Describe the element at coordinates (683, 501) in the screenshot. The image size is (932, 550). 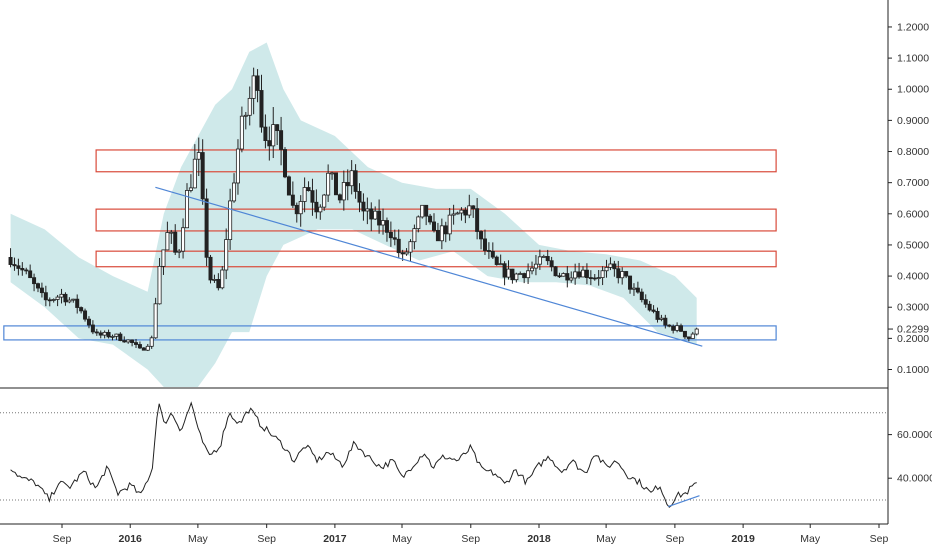
I see `oscillator-trendline` at that location.